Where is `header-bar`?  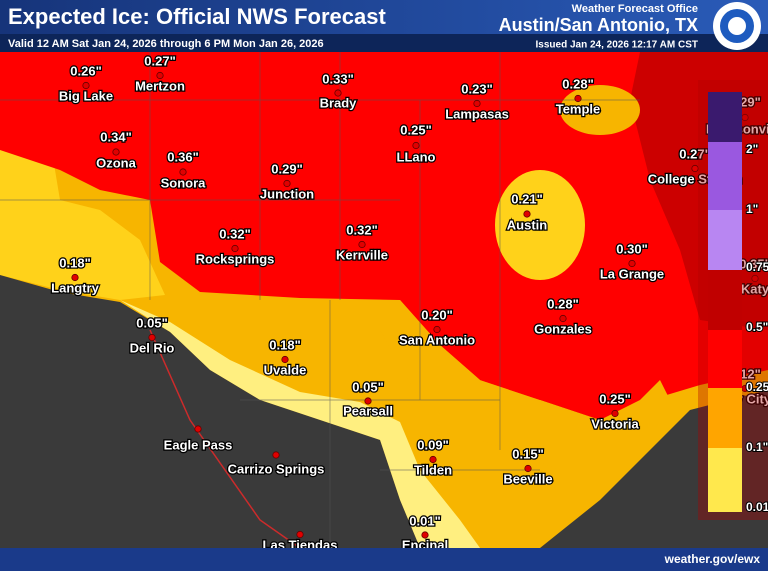 header-bar is located at coordinates (384, 17).